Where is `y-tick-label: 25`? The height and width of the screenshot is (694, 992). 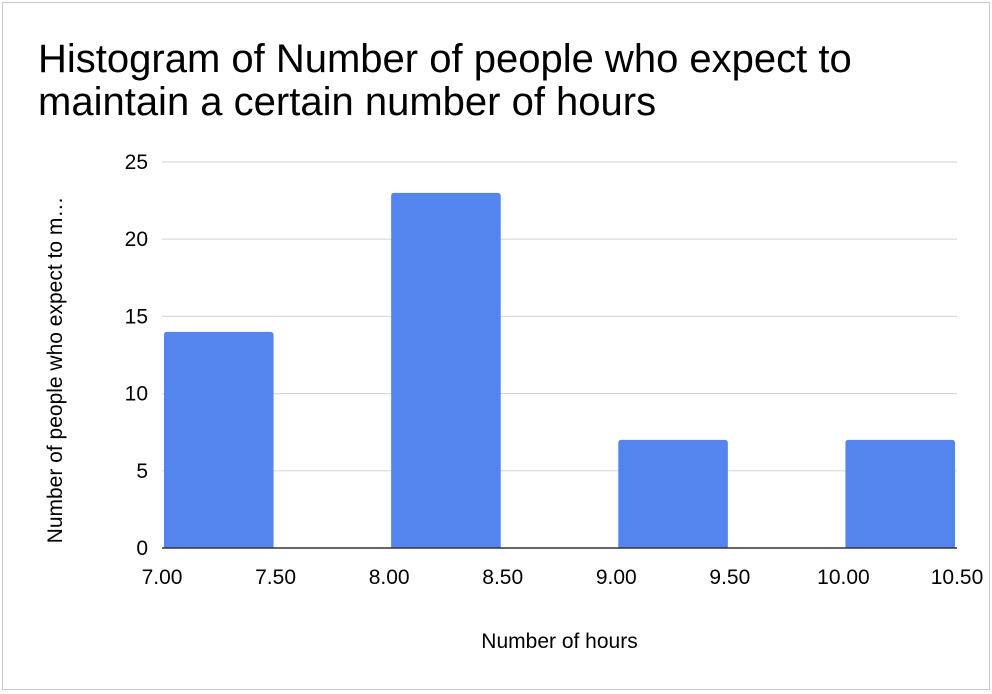 y-tick-label: 25 is located at coordinates (136, 162).